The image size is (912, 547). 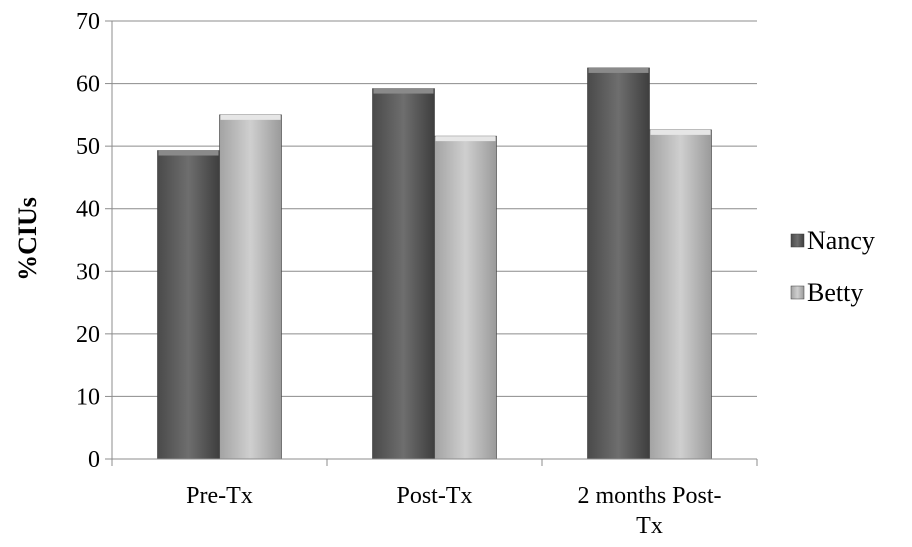 What do you see at coordinates (219, 496) in the screenshot?
I see `x-tick-label: Pre-Tx` at bounding box center [219, 496].